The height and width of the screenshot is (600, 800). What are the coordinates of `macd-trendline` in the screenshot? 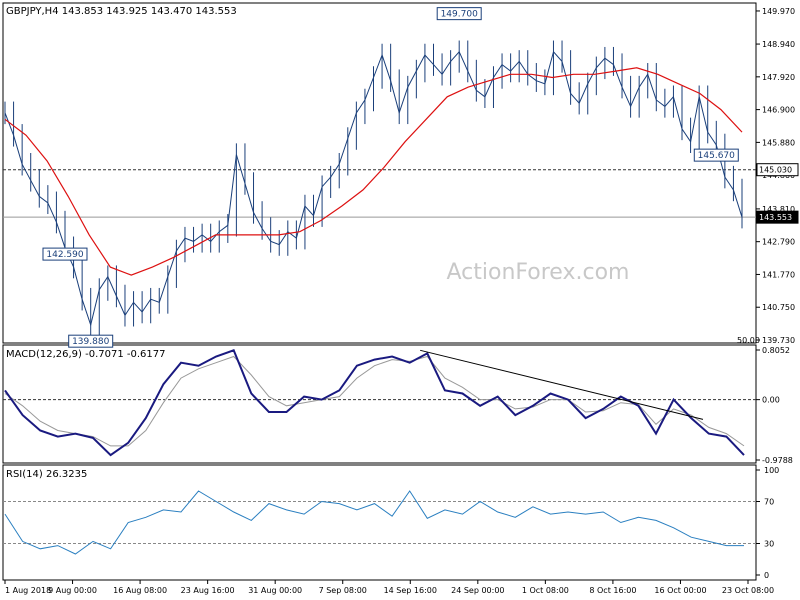 It's located at (562, 384).